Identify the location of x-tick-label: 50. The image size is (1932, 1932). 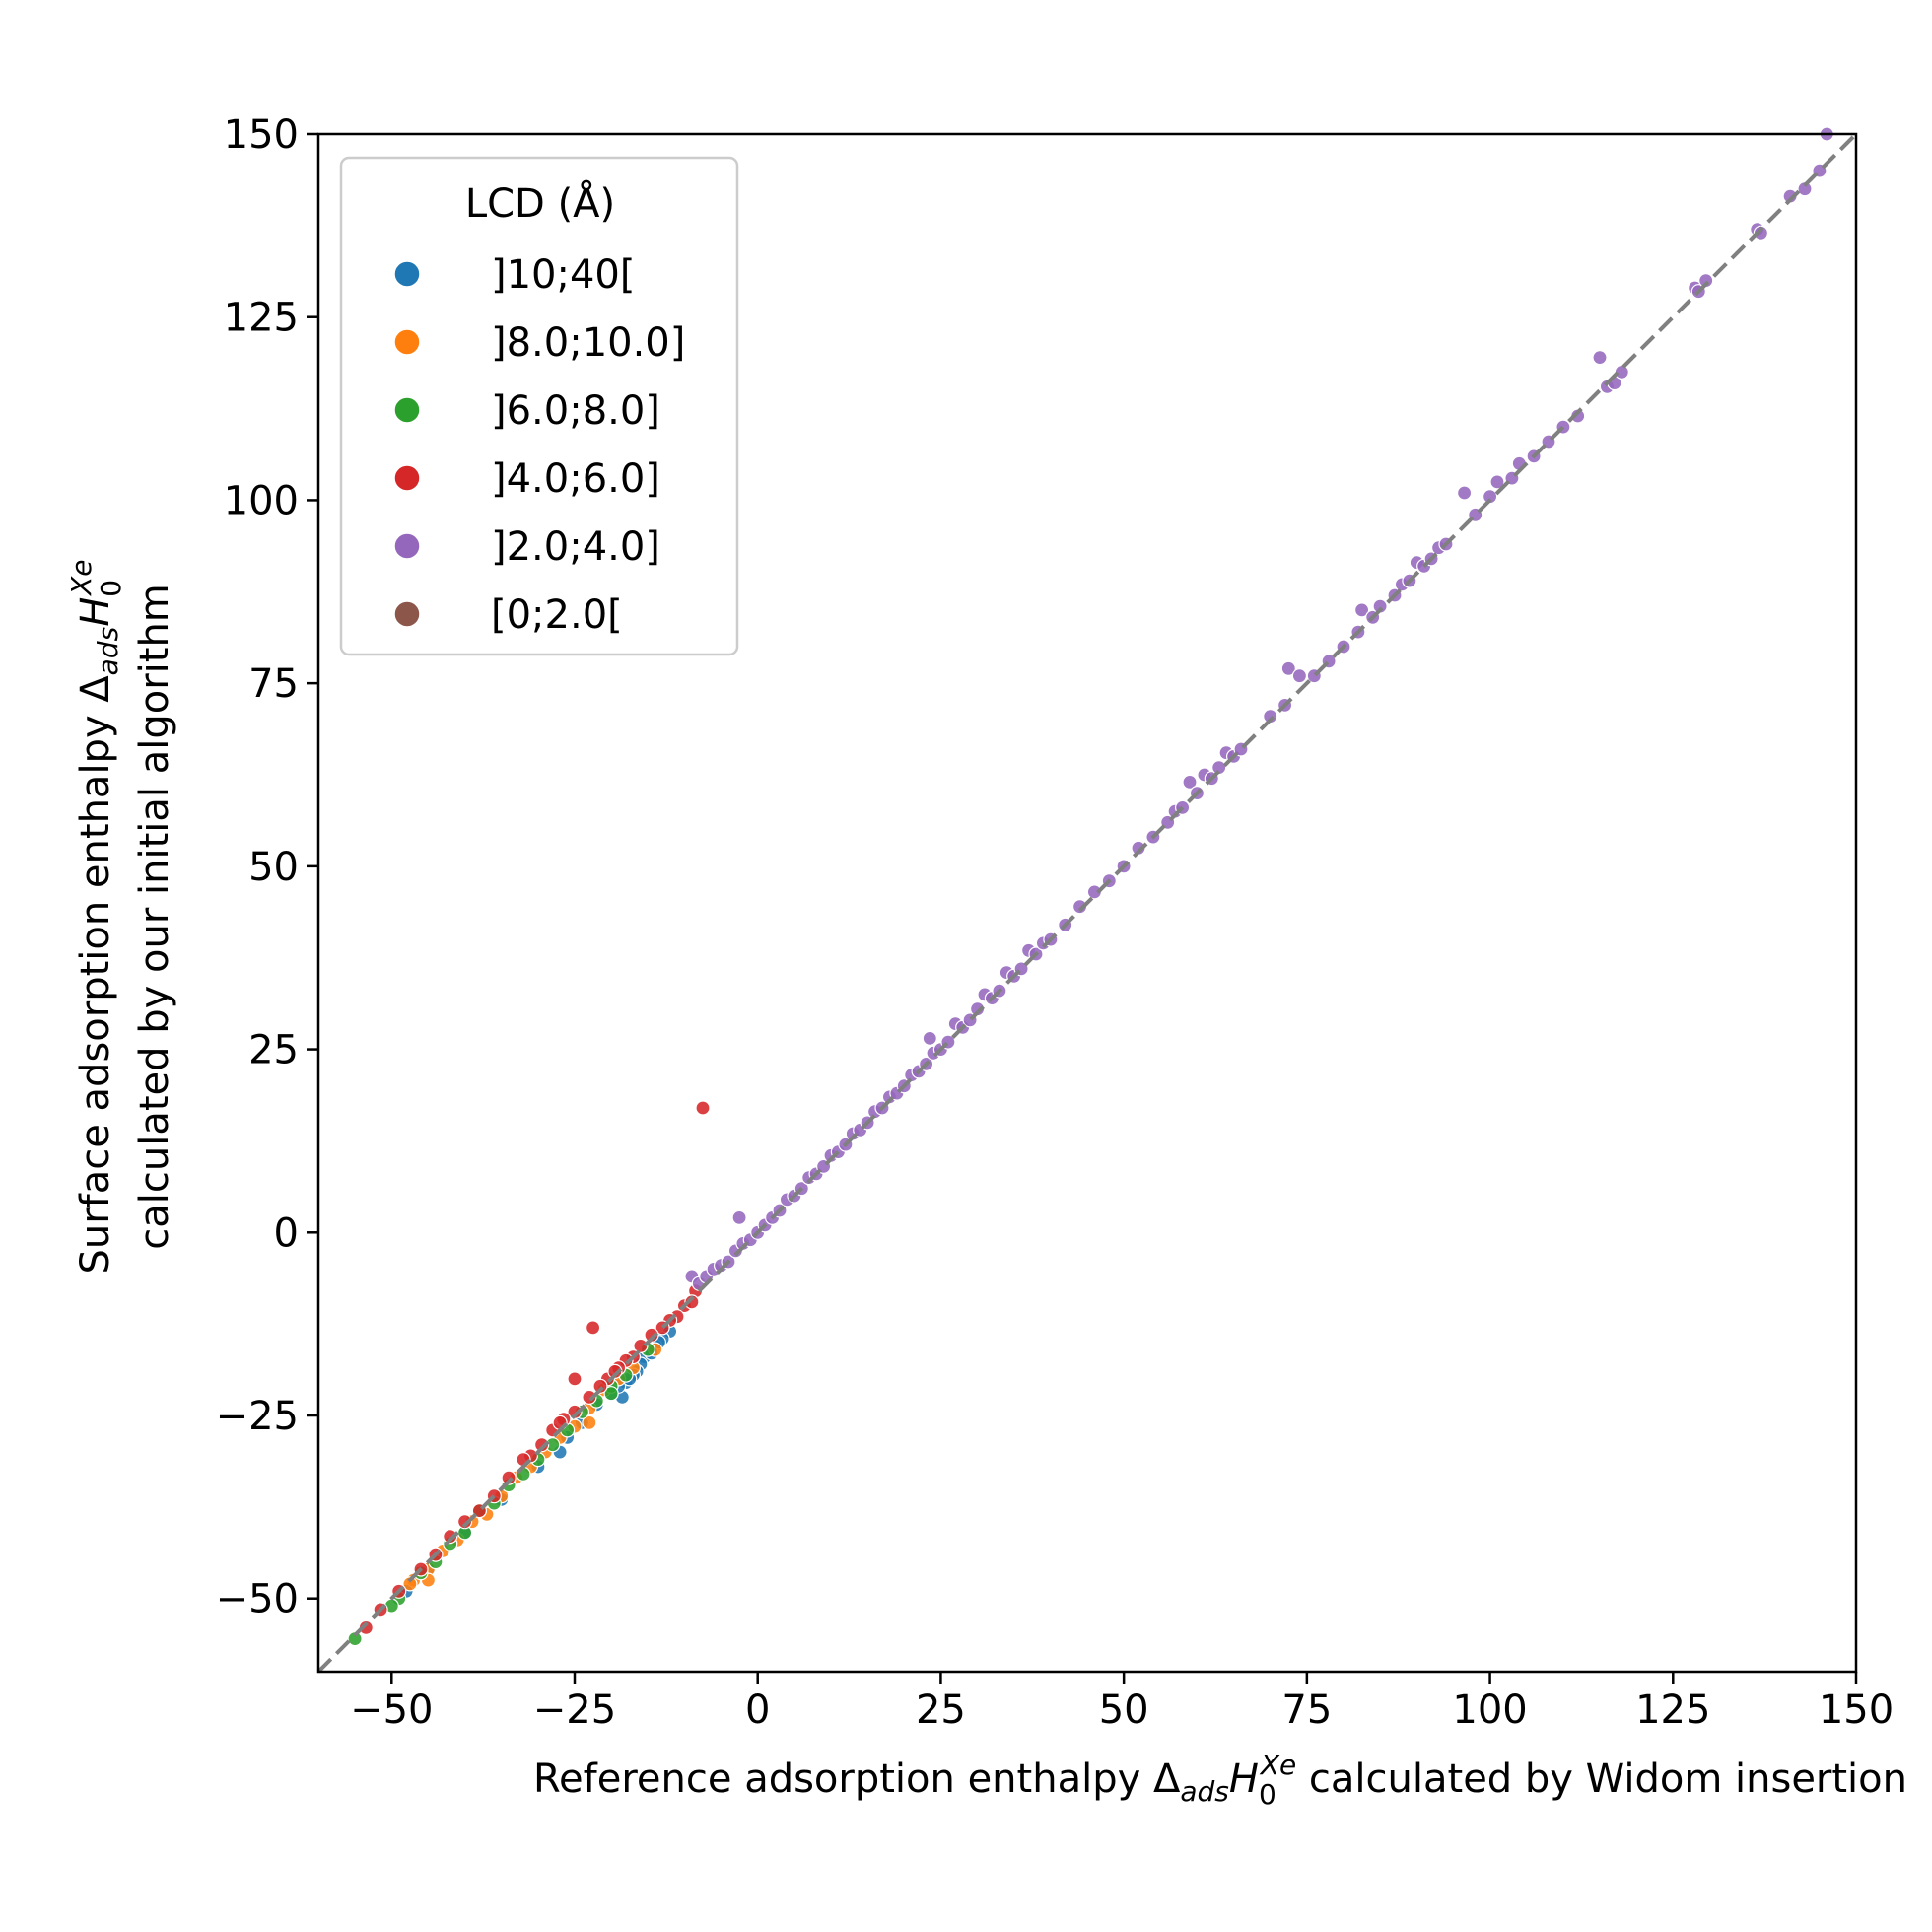
(1124, 1711).